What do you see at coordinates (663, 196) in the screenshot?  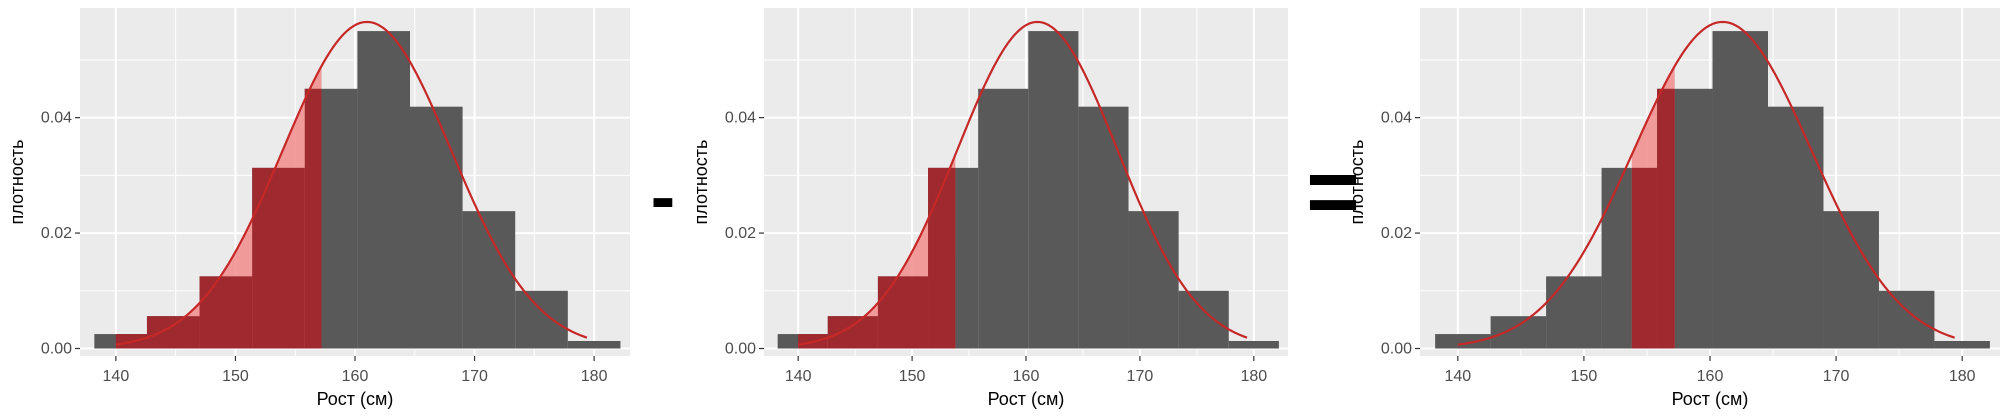 I see `minus-operator: -` at bounding box center [663, 196].